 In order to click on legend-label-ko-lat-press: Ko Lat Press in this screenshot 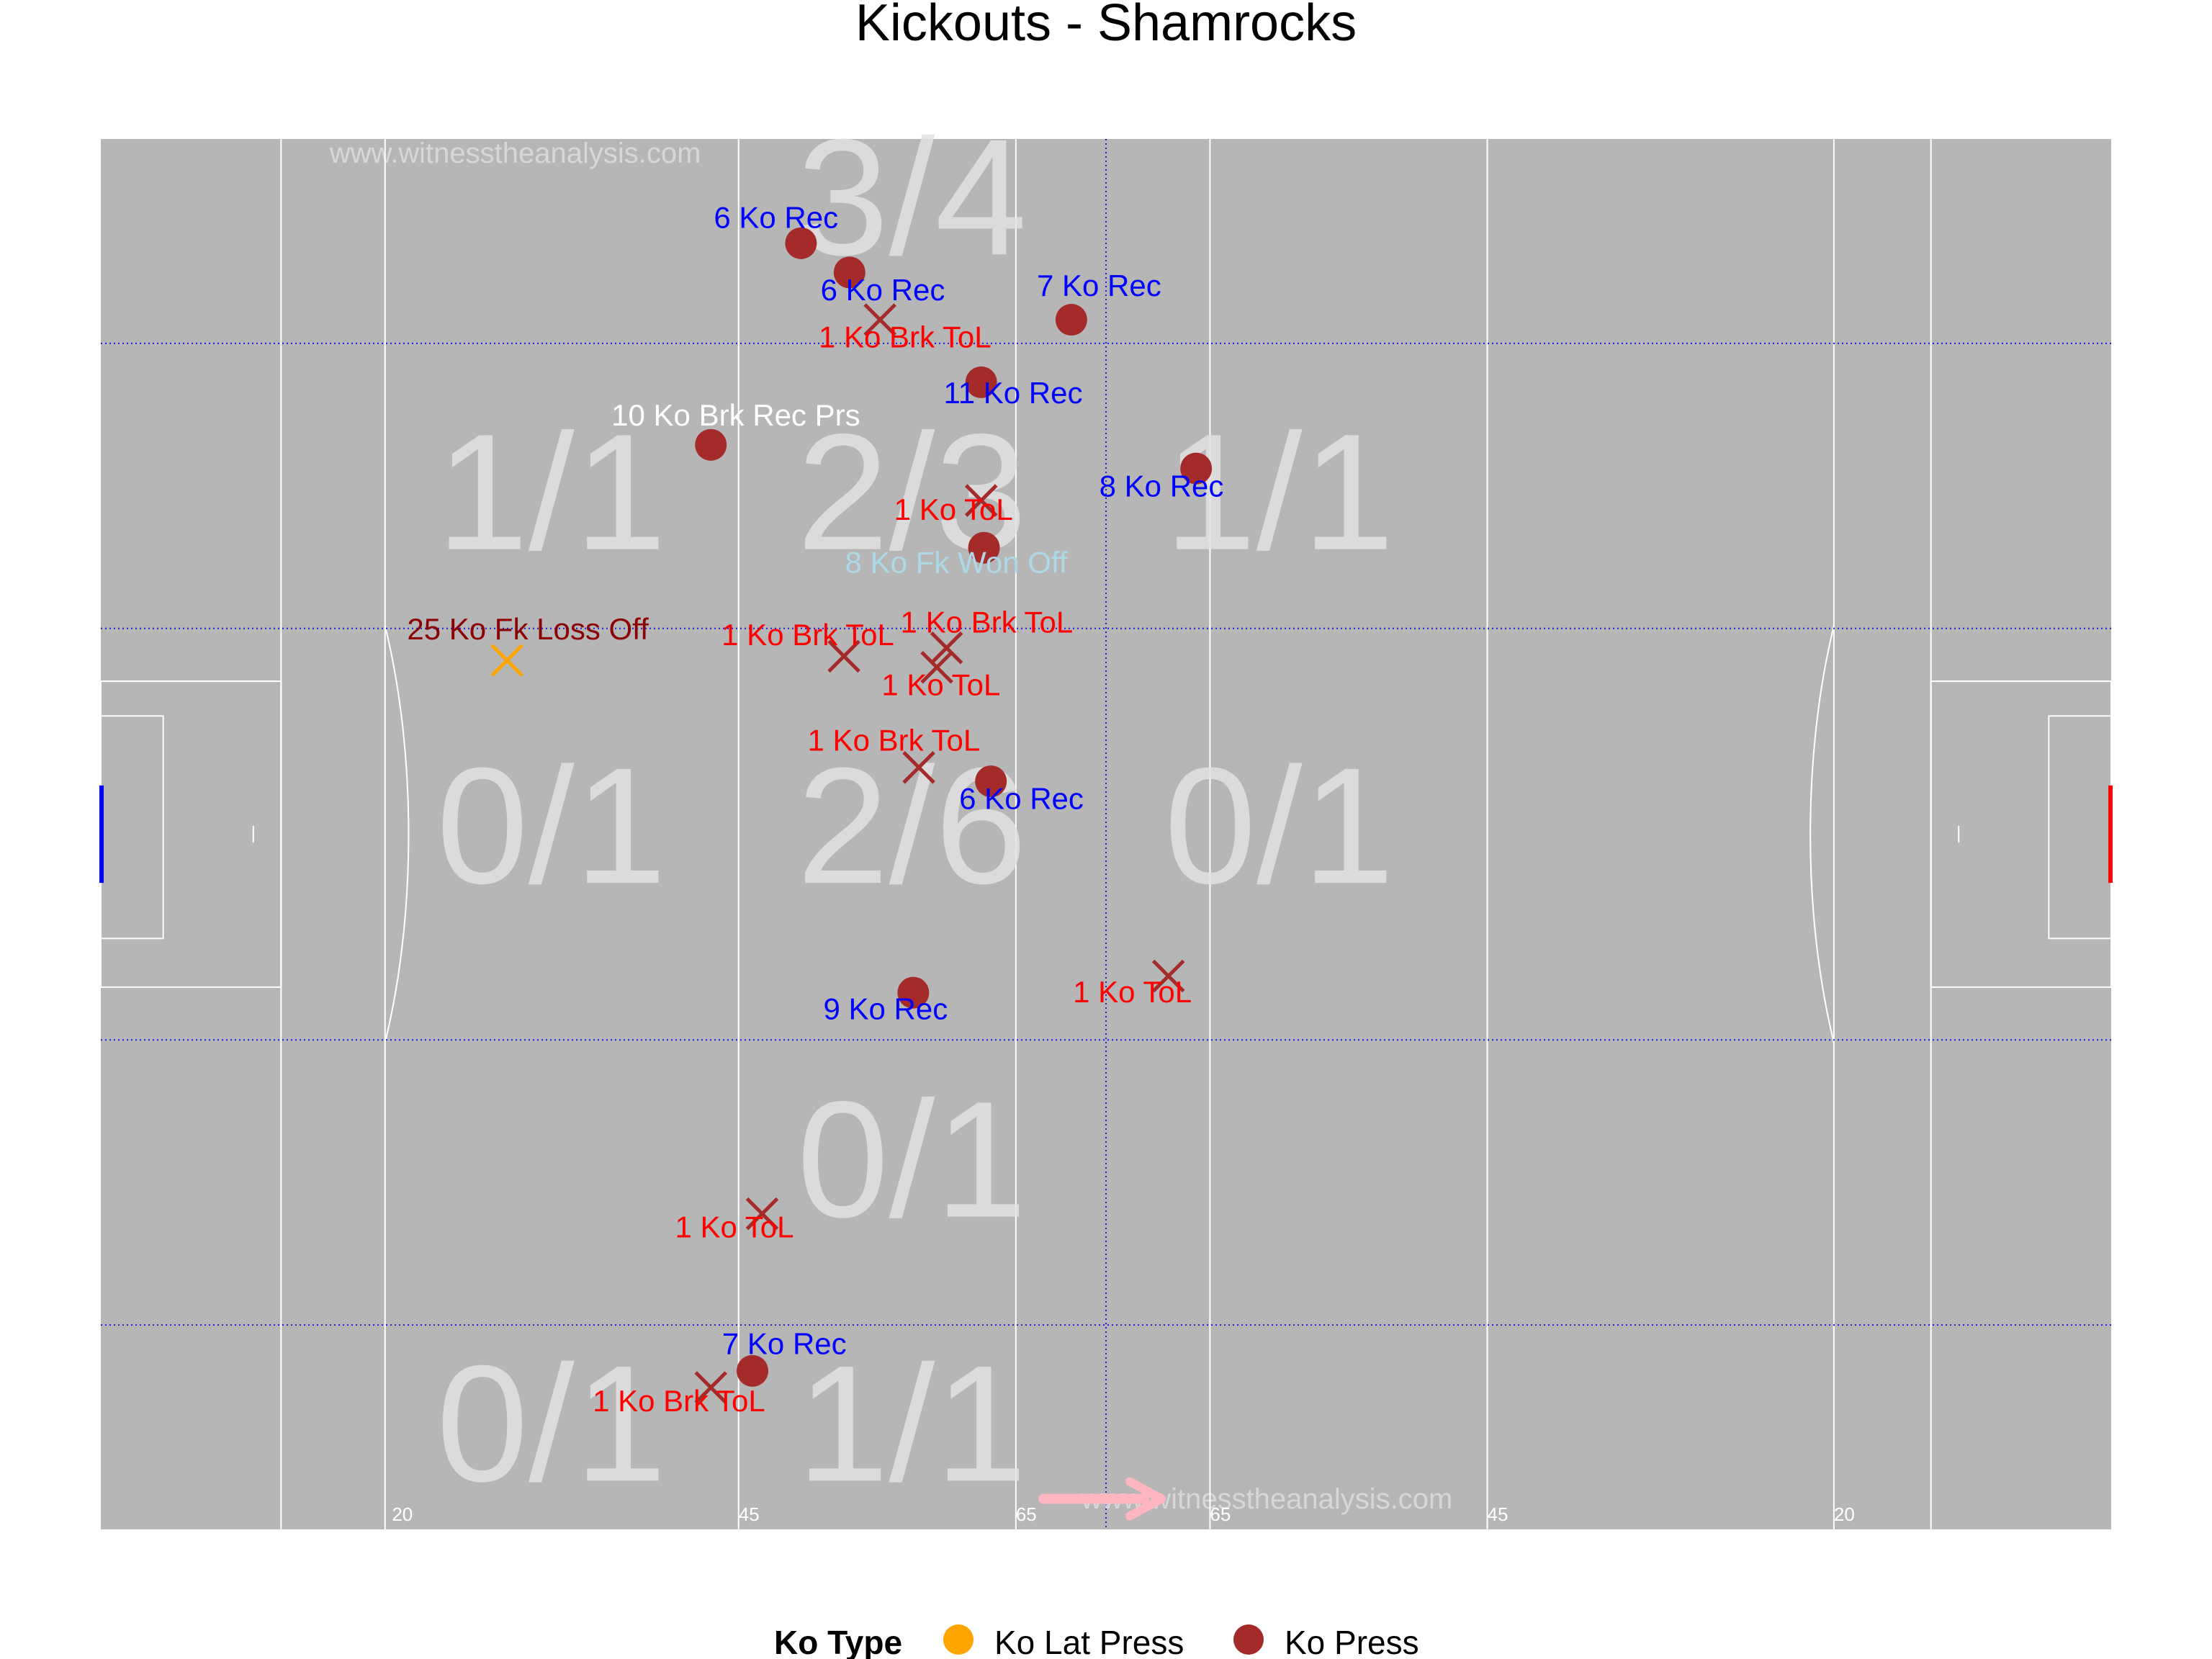, I will do `click(1089, 1642)`.